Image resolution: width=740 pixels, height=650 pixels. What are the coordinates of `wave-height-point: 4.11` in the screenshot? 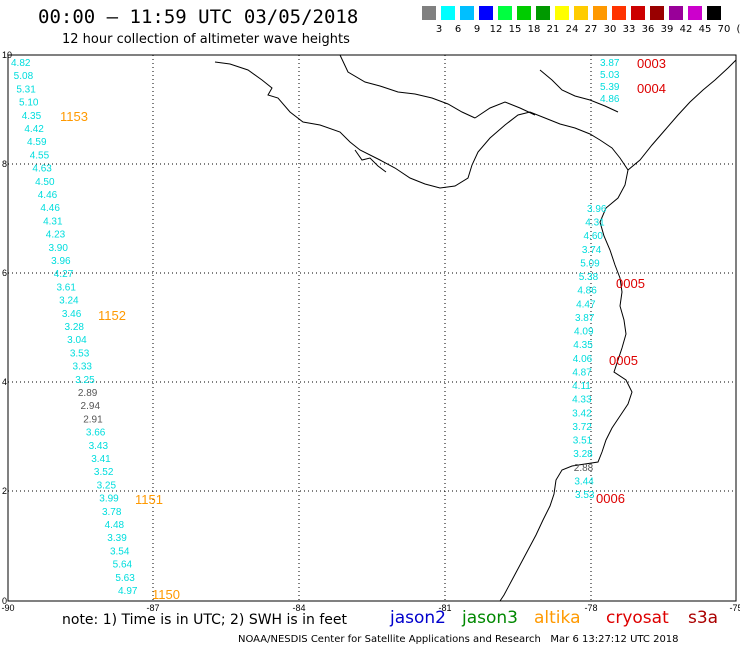 It's located at (581, 386).